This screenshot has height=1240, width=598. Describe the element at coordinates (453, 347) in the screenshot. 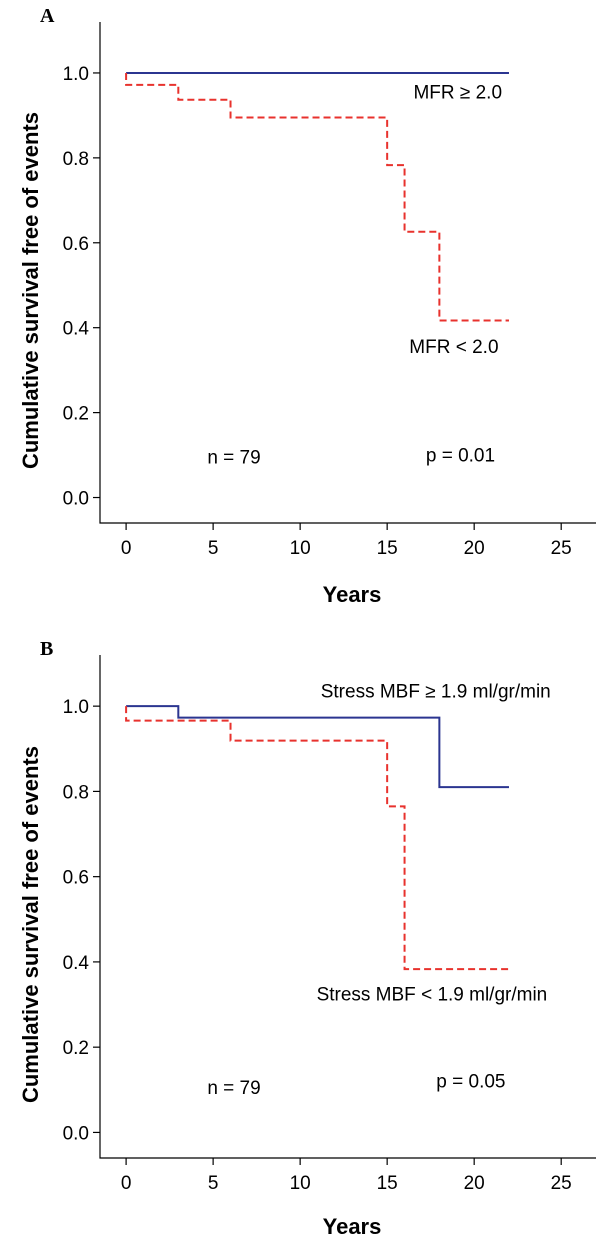

I see `series-label: MFR < 2.0` at that location.